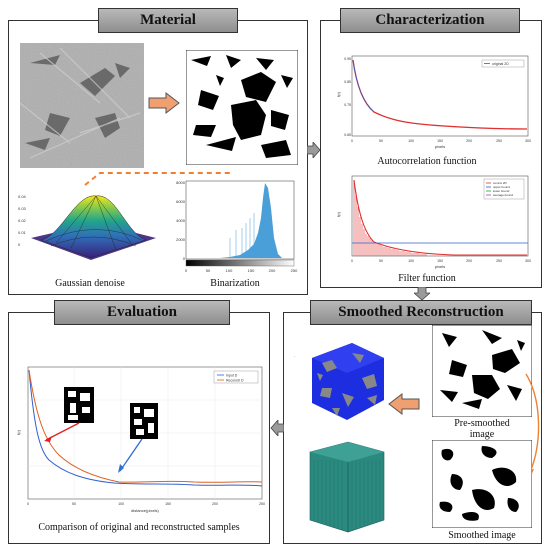 The height and width of the screenshot is (550, 549). What do you see at coordinates (430, 20) in the screenshot?
I see `characterization-title: Characterization` at bounding box center [430, 20].